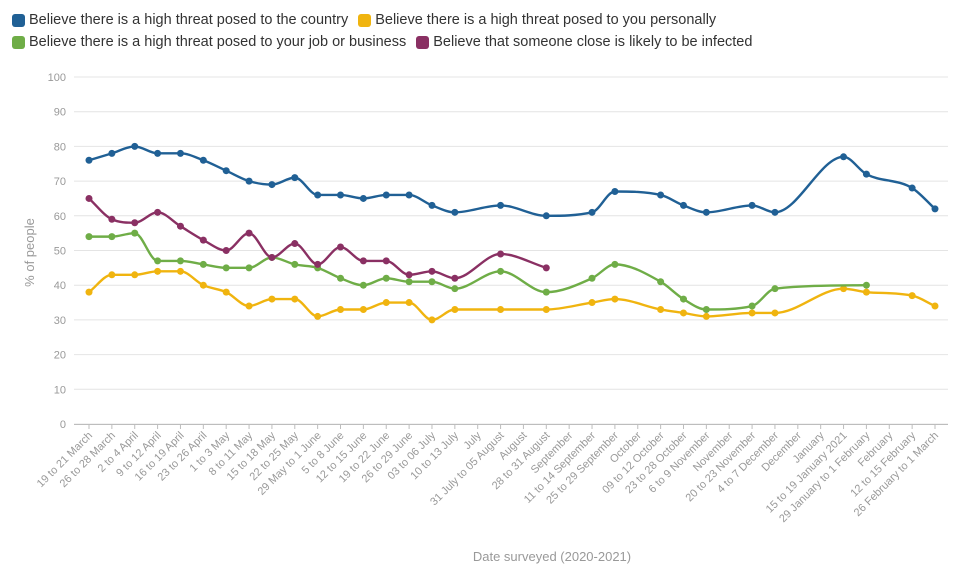  I want to click on y-tick-label: 70, so click(60, 182).